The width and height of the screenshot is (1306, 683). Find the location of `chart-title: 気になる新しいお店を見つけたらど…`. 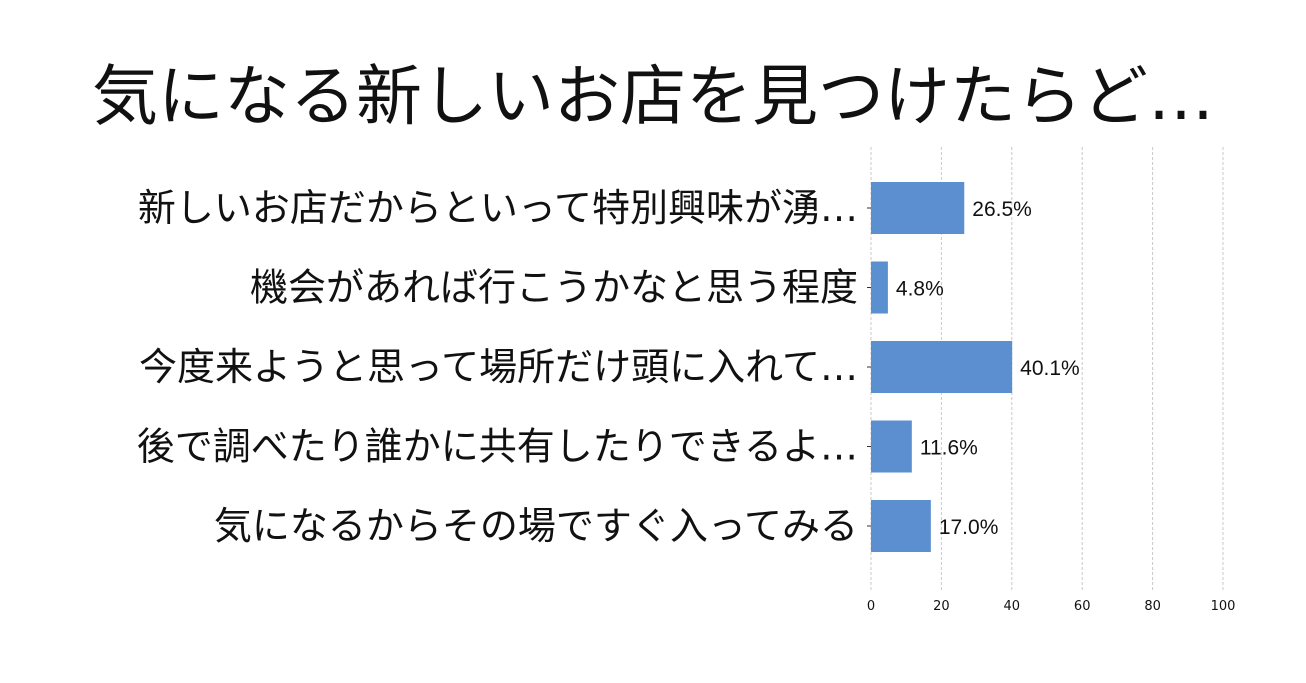

chart-title: 気になる新しいお店を見つけたらど… is located at coordinates (653, 96).